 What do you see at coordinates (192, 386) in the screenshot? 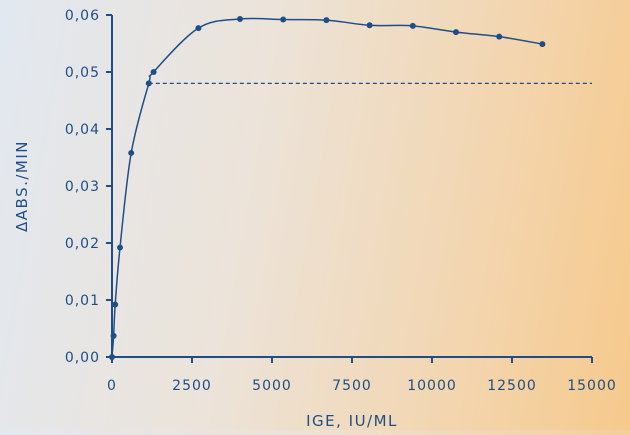
I see `x-tick-label: 2500` at bounding box center [192, 386].